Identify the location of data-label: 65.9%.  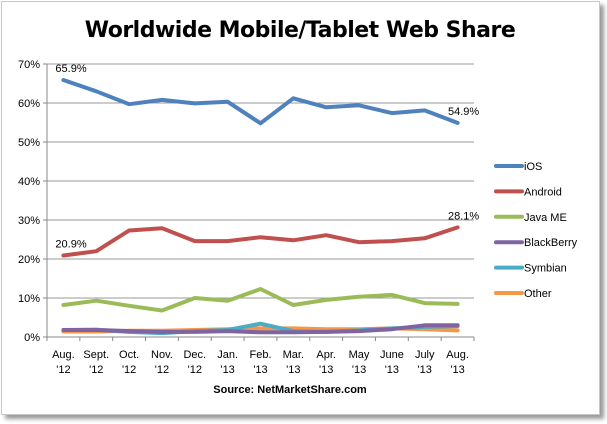
(70, 69).